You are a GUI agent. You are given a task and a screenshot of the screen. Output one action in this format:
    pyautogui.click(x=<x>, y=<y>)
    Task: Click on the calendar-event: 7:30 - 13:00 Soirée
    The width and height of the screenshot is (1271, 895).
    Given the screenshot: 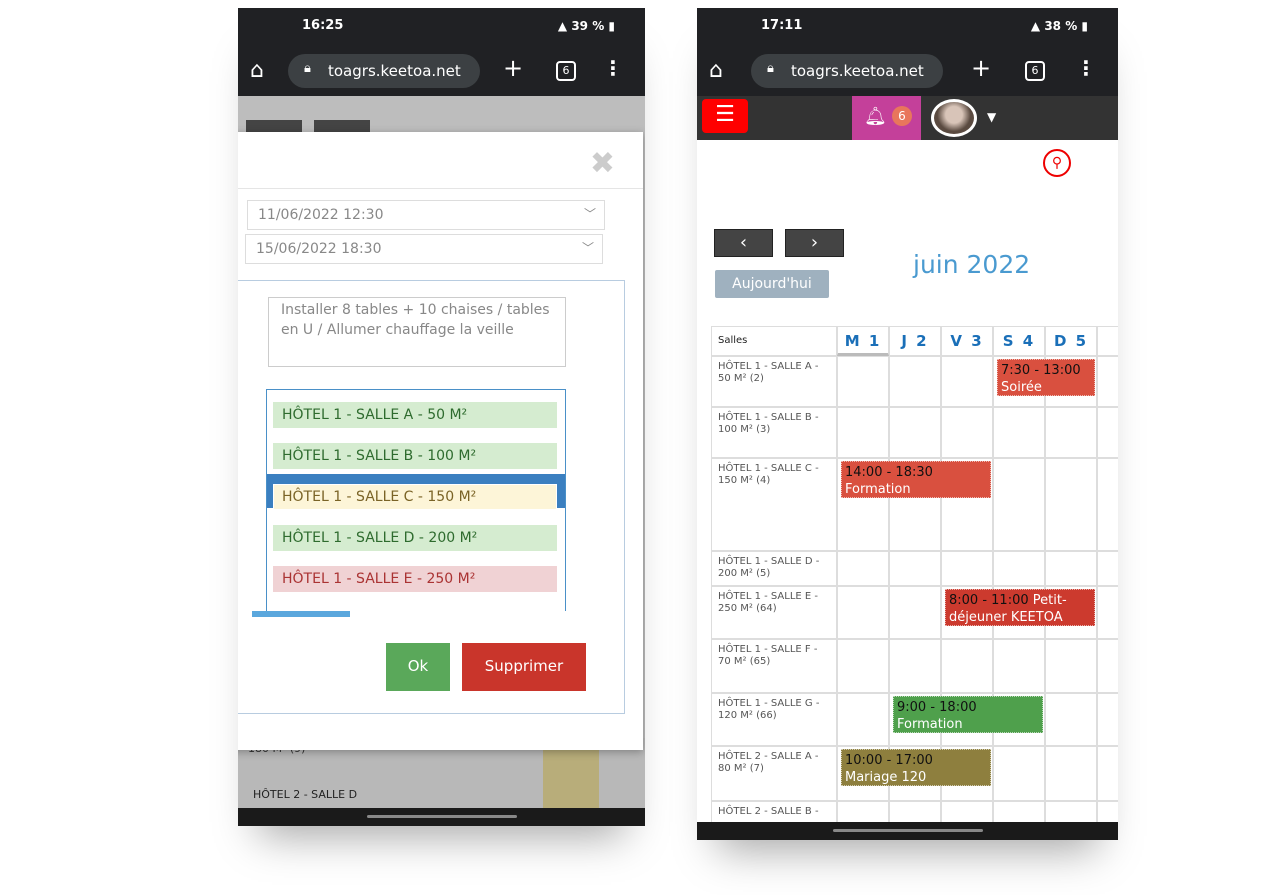 What is the action you would take?
    pyautogui.click(x=1046, y=377)
    